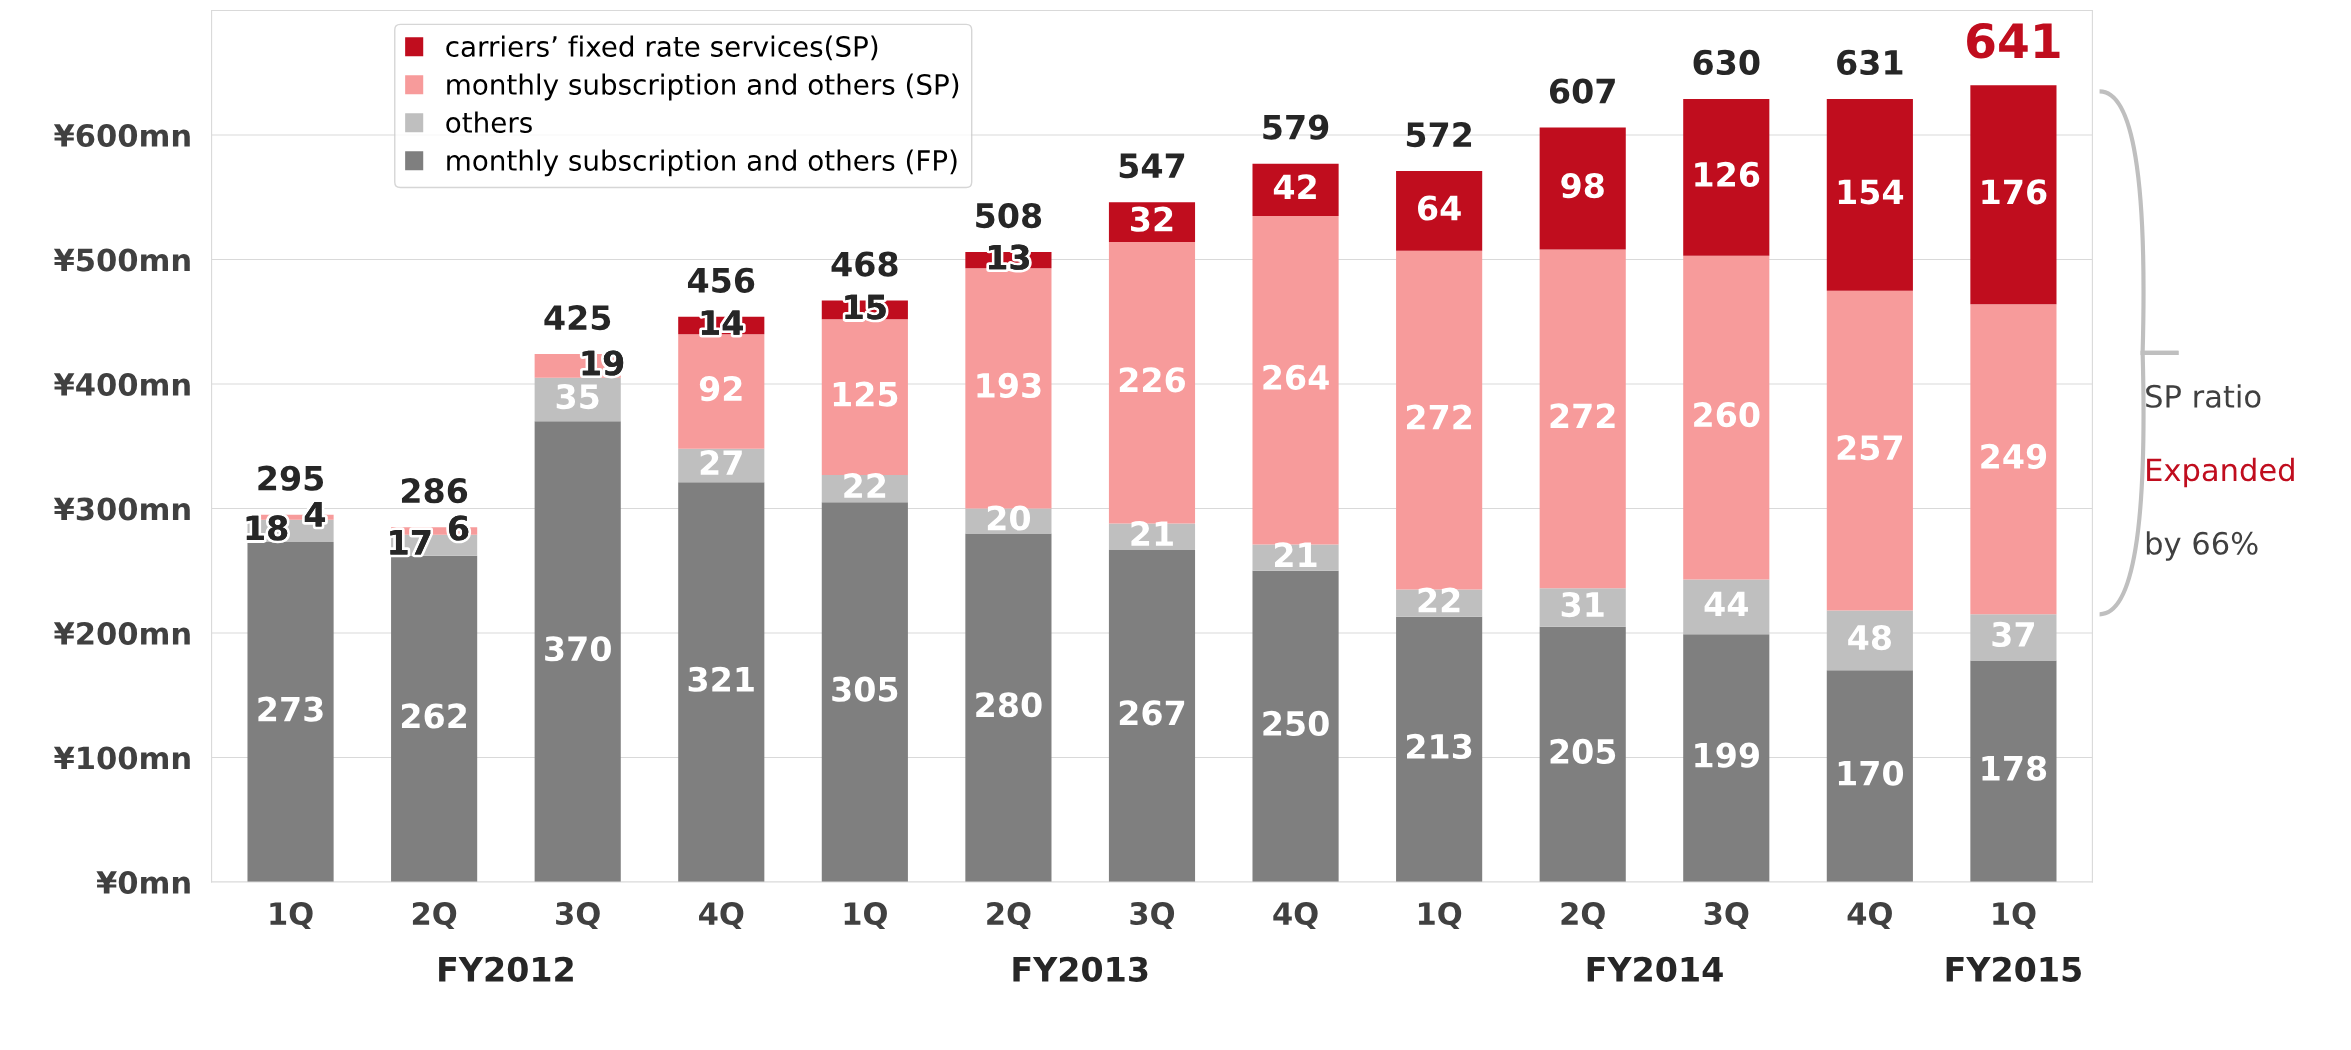 The width and height of the screenshot is (2351, 1050). Describe the element at coordinates (1009, 215) in the screenshot. I see `total-label: 508` at that location.